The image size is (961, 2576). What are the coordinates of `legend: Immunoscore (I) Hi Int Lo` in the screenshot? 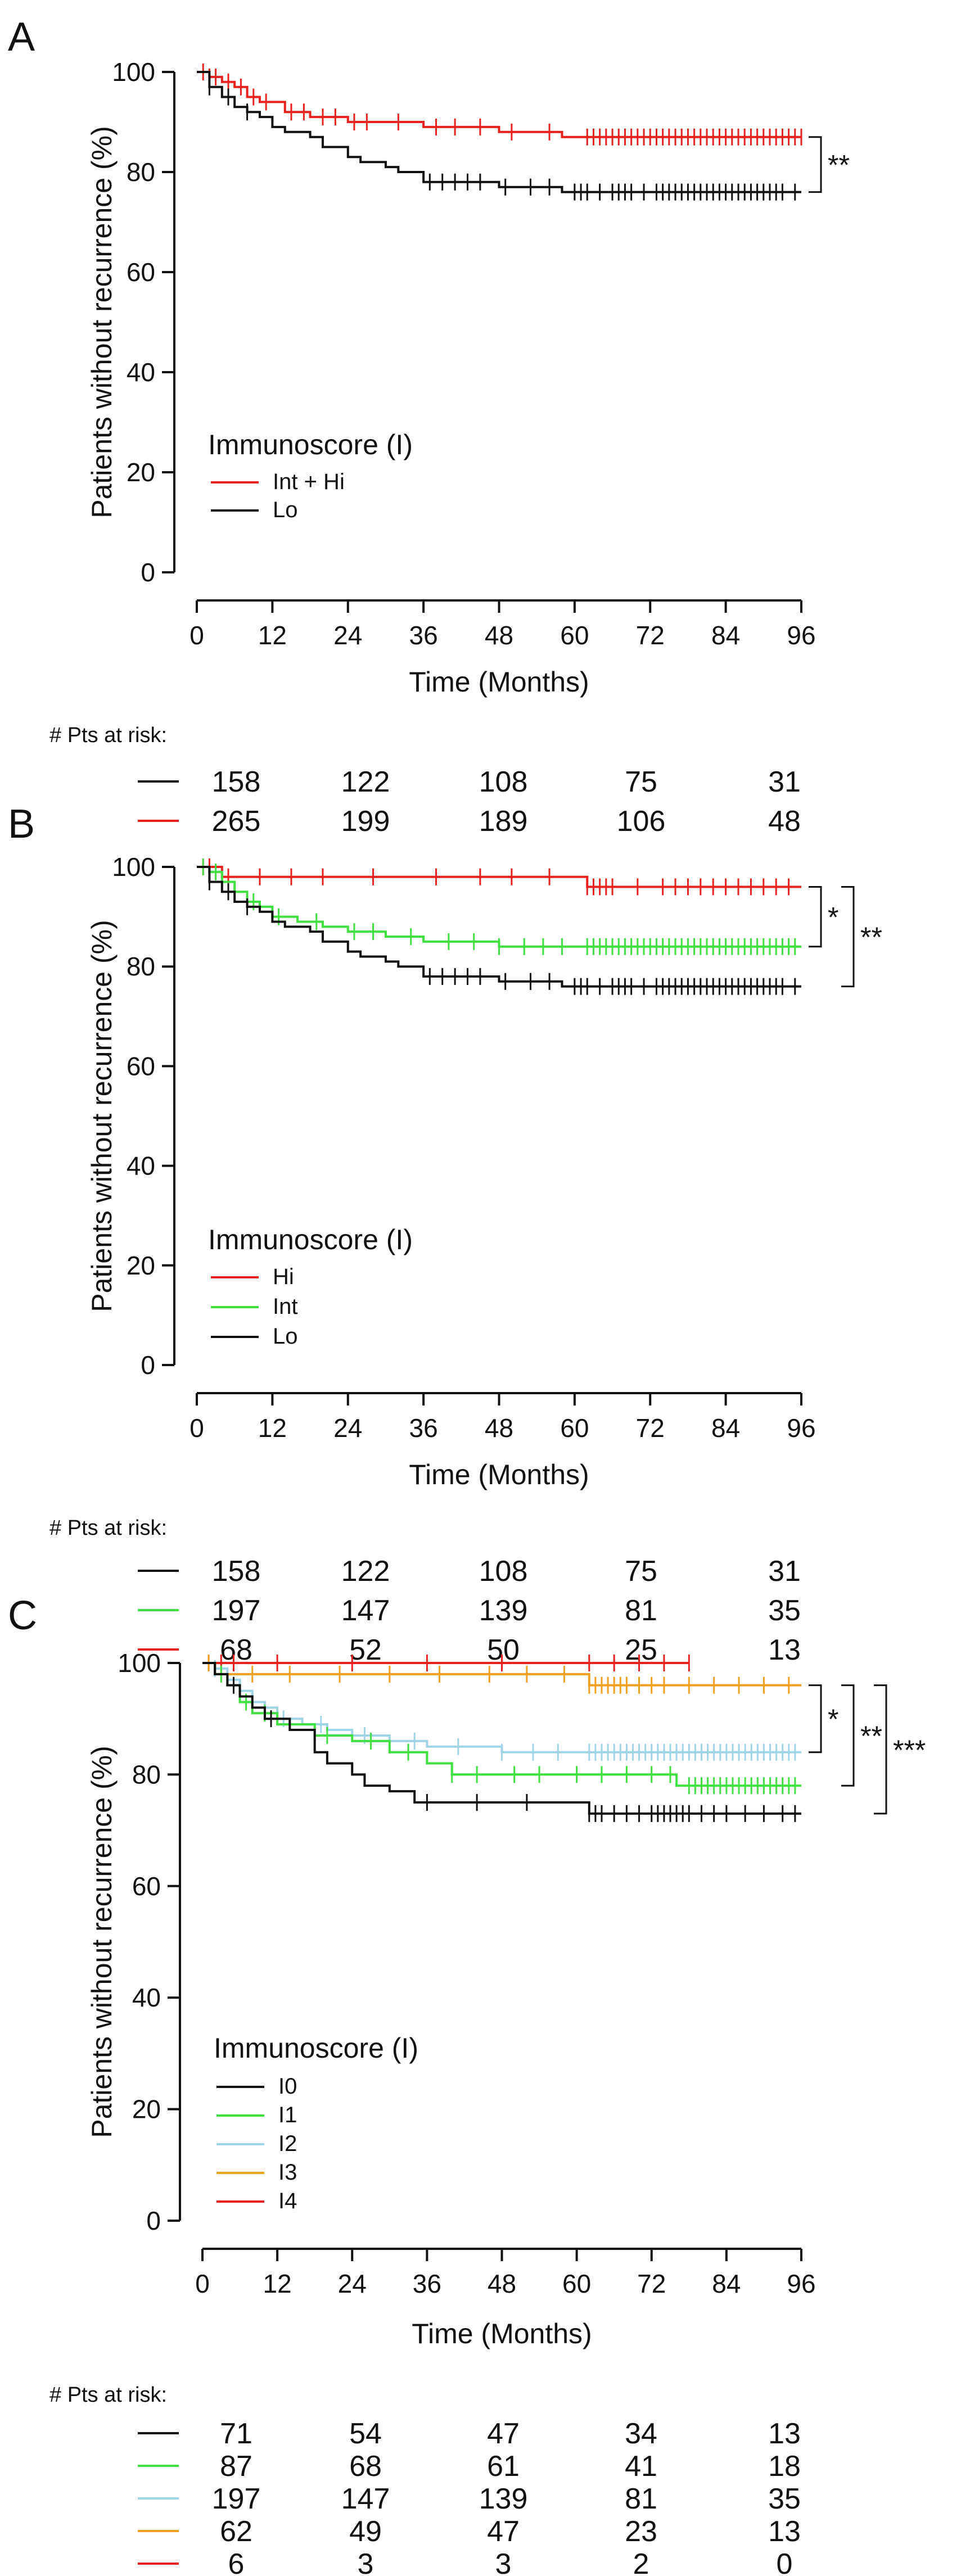 It's located at (310, 1286).